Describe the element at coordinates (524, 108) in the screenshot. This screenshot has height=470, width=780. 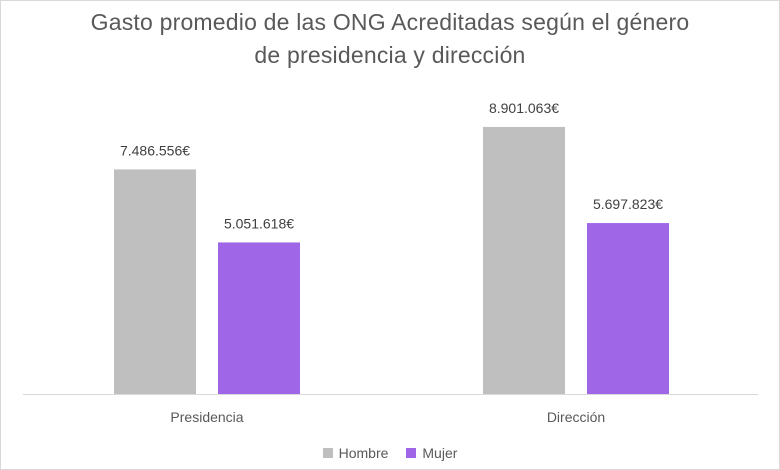
I see `data-label-hombre-direccion: 8.901.063€` at that location.